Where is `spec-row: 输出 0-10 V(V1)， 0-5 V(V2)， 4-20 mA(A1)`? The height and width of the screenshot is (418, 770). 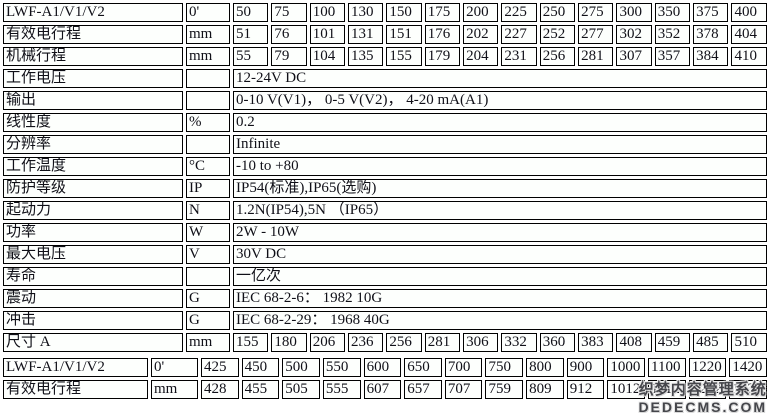
spec-row: 输出 0-10 V(V1)， 0-5 V(V2)， 4-20 mA(A1) is located at coordinates (385, 100).